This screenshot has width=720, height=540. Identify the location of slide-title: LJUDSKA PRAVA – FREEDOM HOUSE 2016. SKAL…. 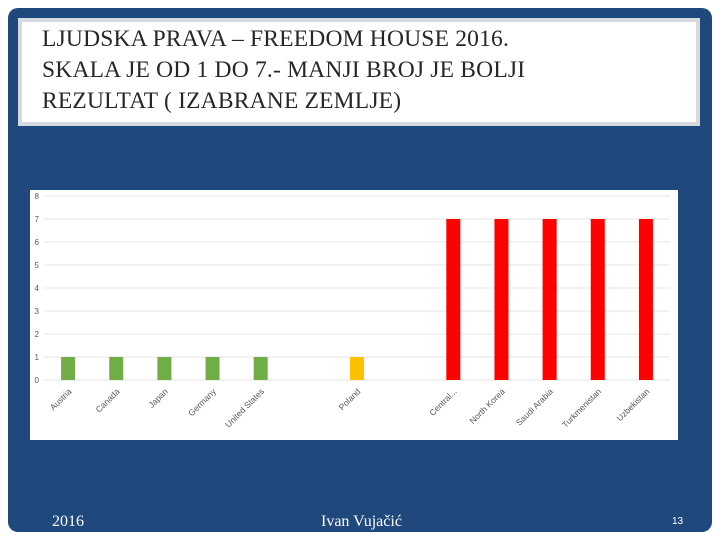
(284, 70).